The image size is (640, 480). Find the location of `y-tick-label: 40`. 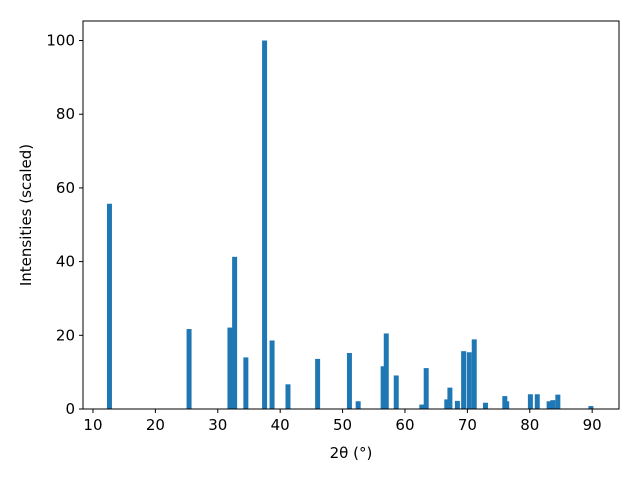

y-tick-label: 40 is located at coordinates (65, 262).